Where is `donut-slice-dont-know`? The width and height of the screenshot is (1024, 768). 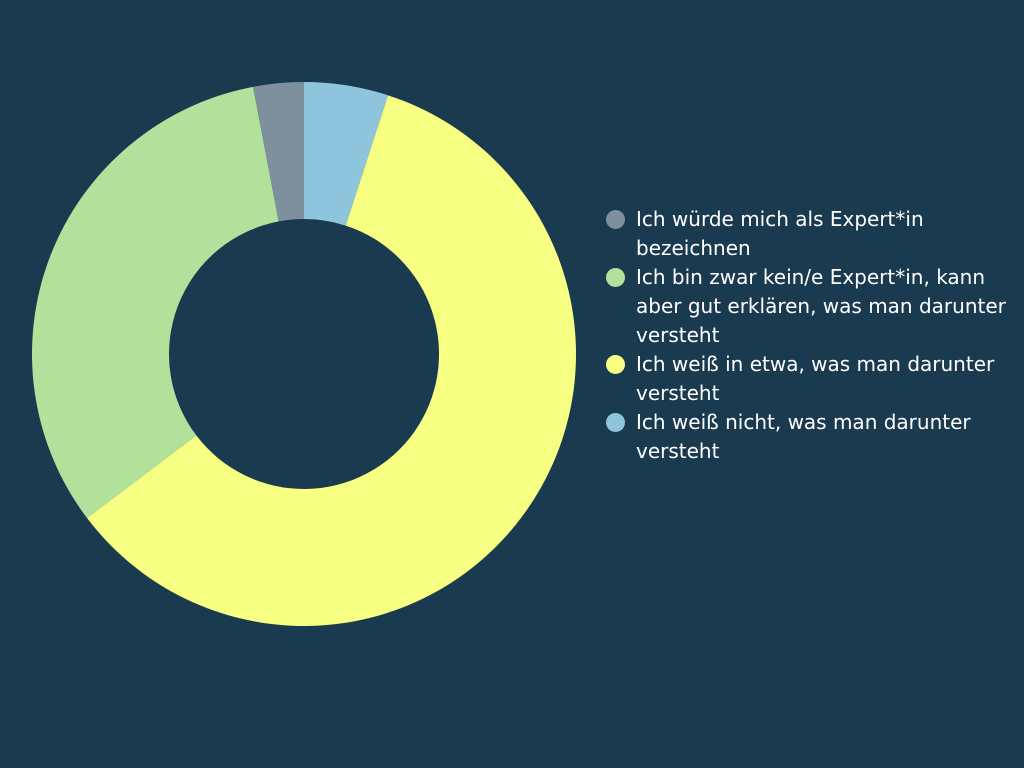
donut-slice-dont-know is located at coordinates (346, 154).